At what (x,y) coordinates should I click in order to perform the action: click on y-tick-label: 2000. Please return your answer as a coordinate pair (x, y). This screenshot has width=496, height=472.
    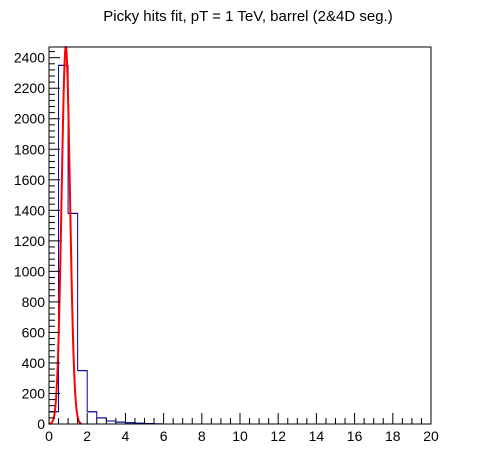
    Looking at the image, I should click on (29, 119).